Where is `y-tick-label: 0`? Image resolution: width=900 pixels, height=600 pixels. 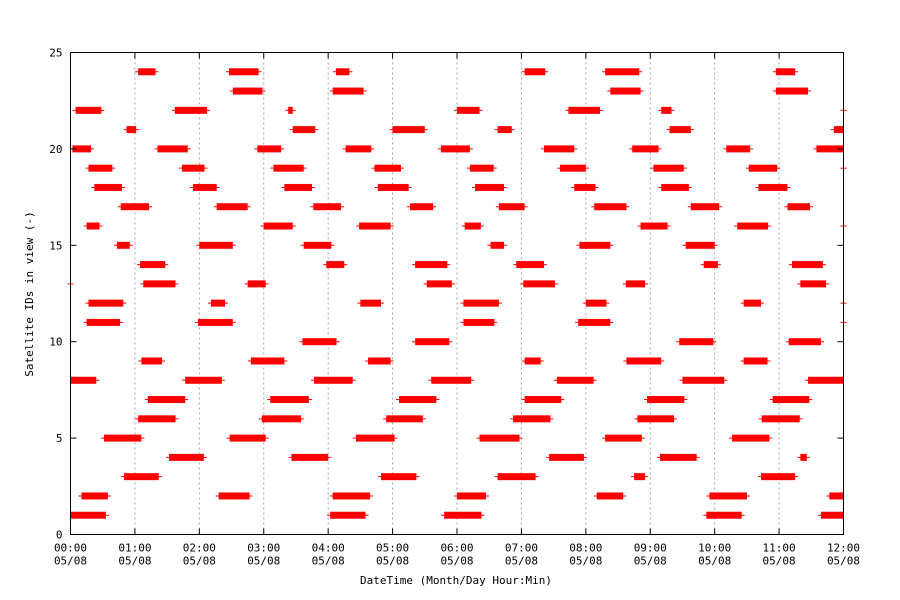 y-tick-label: 0 is located at coordinates (59, 535).